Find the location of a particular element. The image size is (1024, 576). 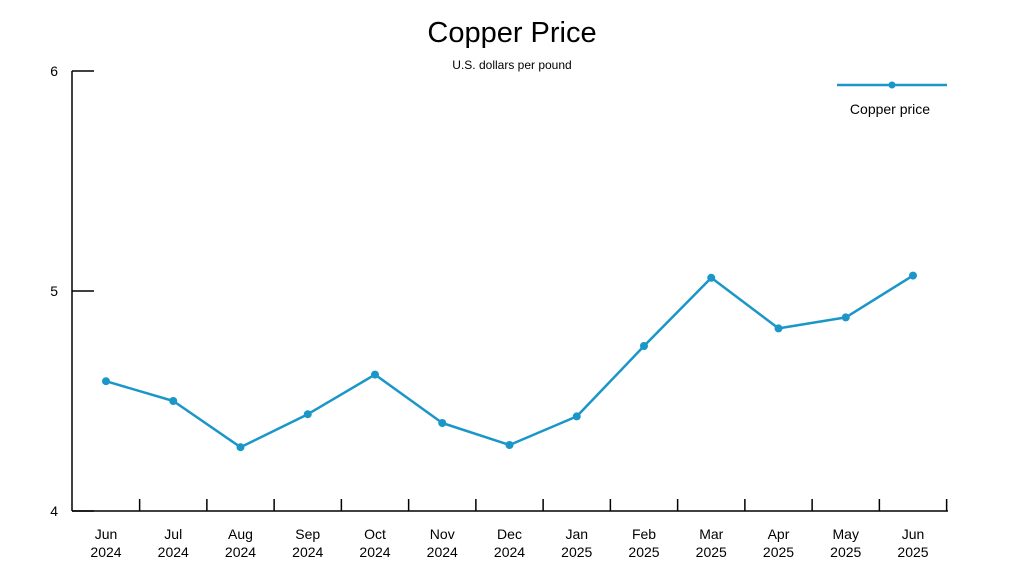

y-tick-label: 5 is located at coordinates (54, 291).